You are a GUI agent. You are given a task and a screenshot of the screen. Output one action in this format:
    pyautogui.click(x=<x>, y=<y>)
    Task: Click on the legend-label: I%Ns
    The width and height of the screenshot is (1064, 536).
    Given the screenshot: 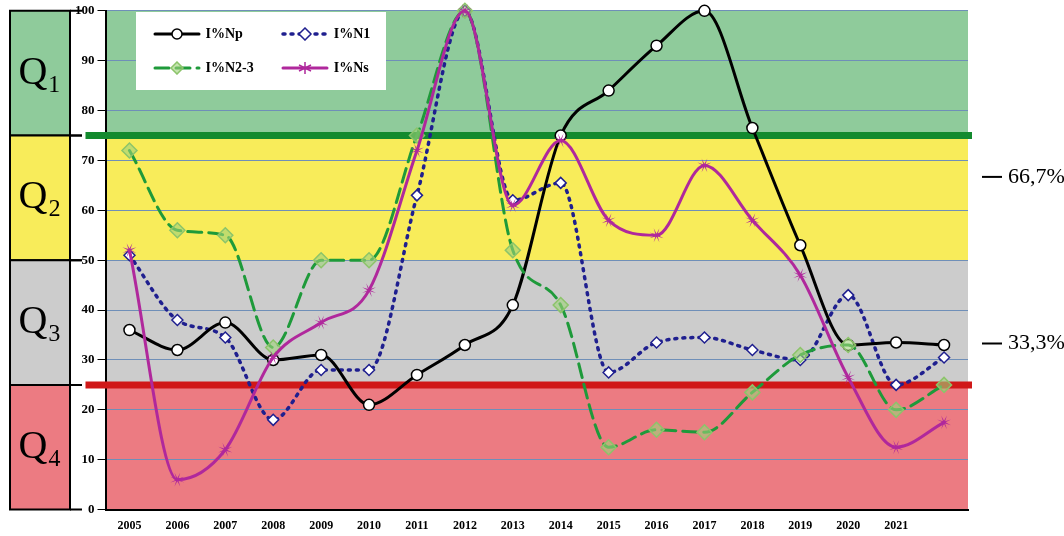 What is the action you would take?
    pyautogui.click(x=351, y=67)
    